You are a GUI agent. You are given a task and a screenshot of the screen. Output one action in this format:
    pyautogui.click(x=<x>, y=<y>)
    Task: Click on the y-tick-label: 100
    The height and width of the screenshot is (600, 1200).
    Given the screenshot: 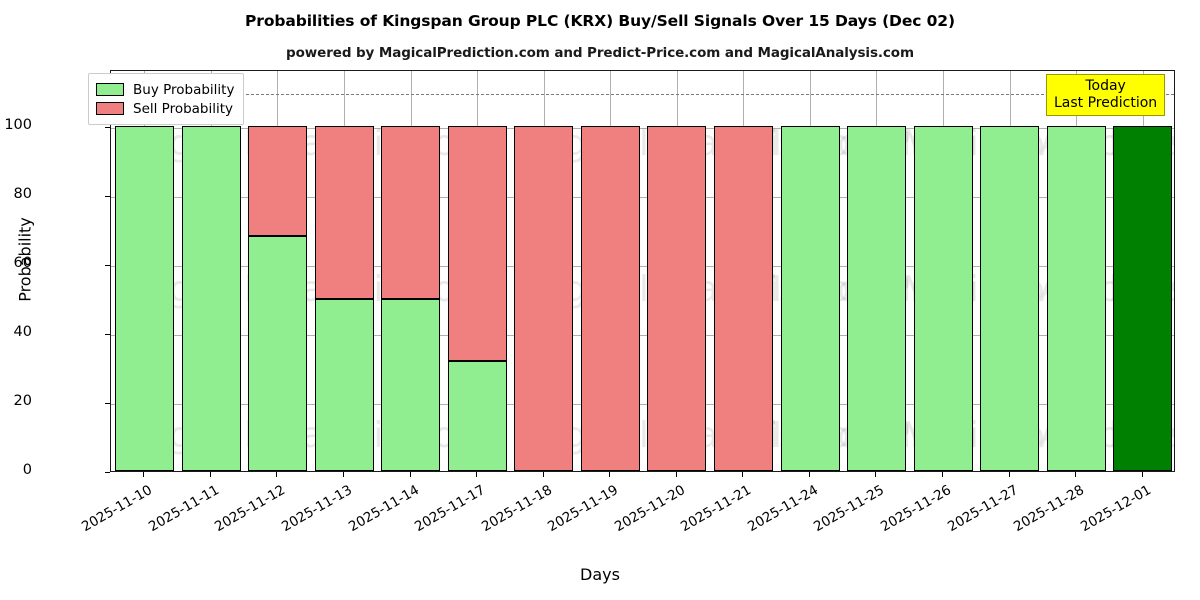 What is the action you would take?
    pyautogui.click(x=18, y=125)
    